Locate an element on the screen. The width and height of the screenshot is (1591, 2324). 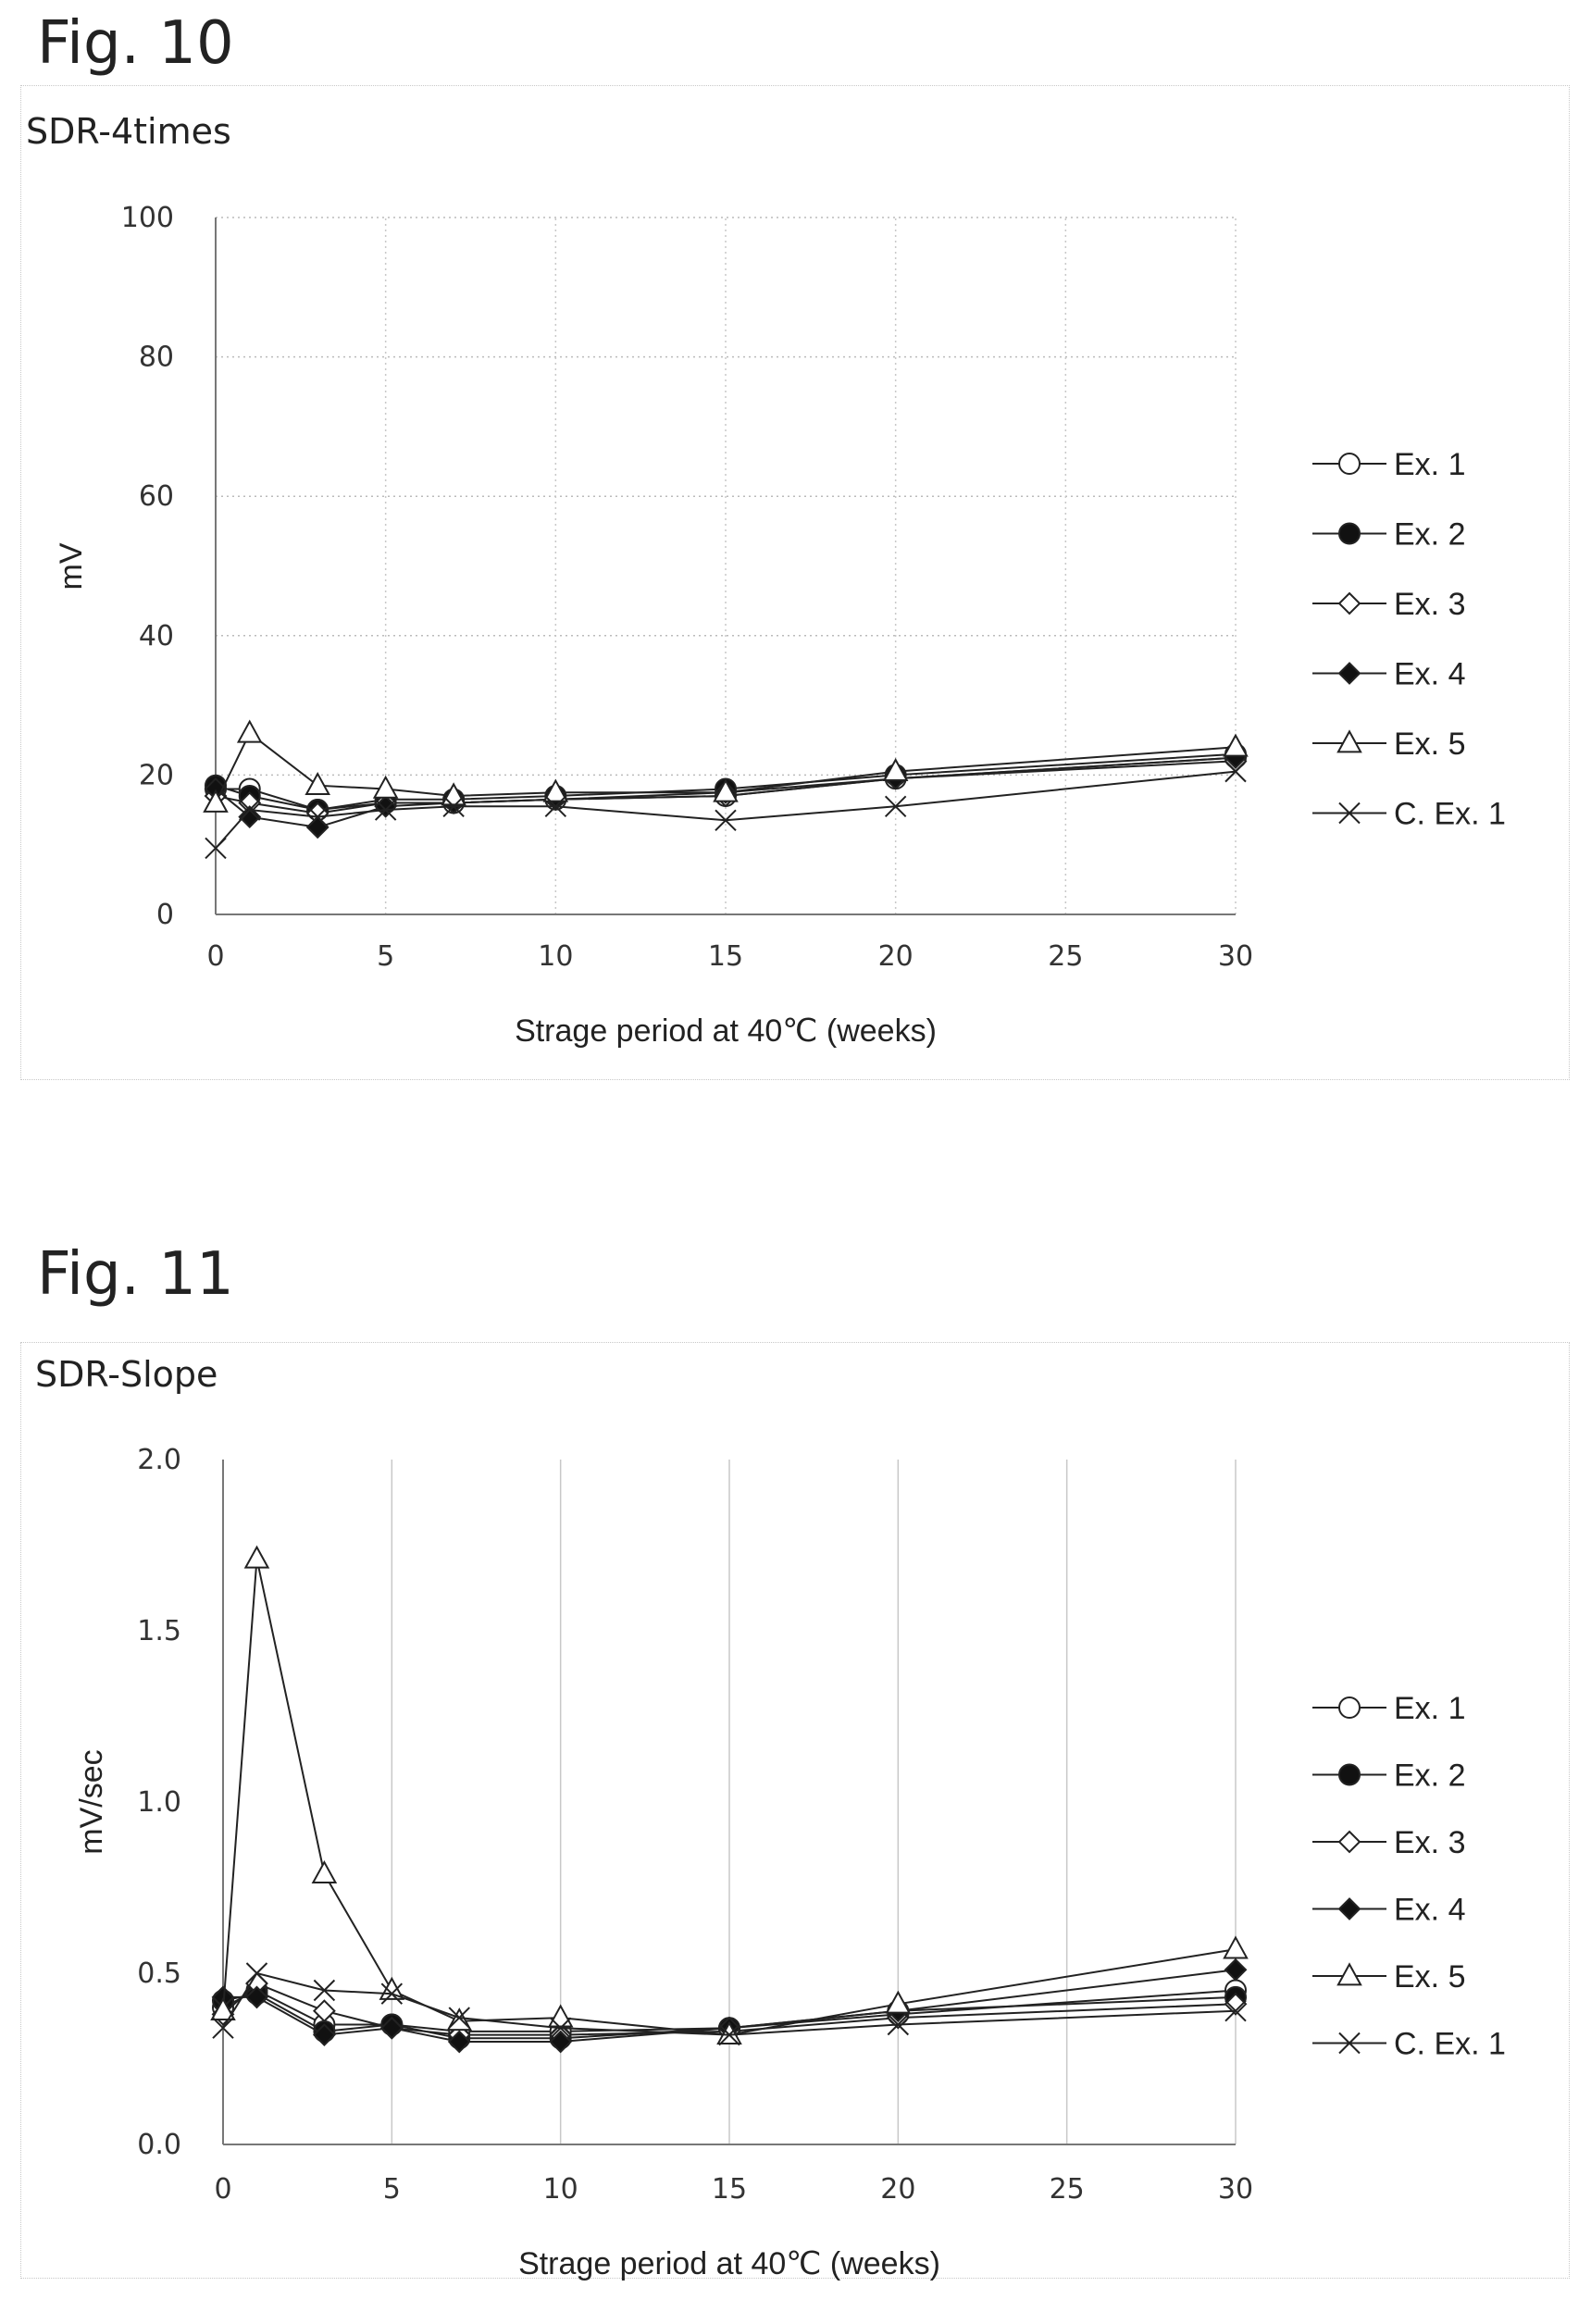
y-axis-label: mV/sec is located at coordinates (91, 1801).